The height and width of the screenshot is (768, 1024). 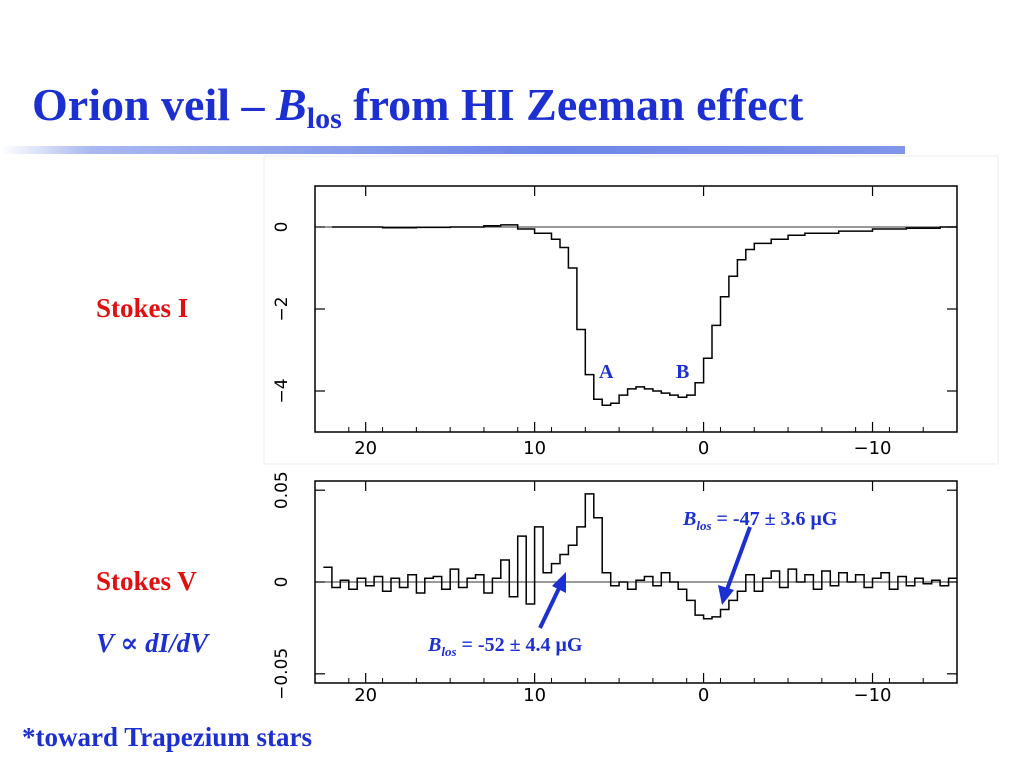 What do you see at coordinates (282, 390) in the screenshot?
I see `y-tick-label: −4` at bounding box center [282, 390].